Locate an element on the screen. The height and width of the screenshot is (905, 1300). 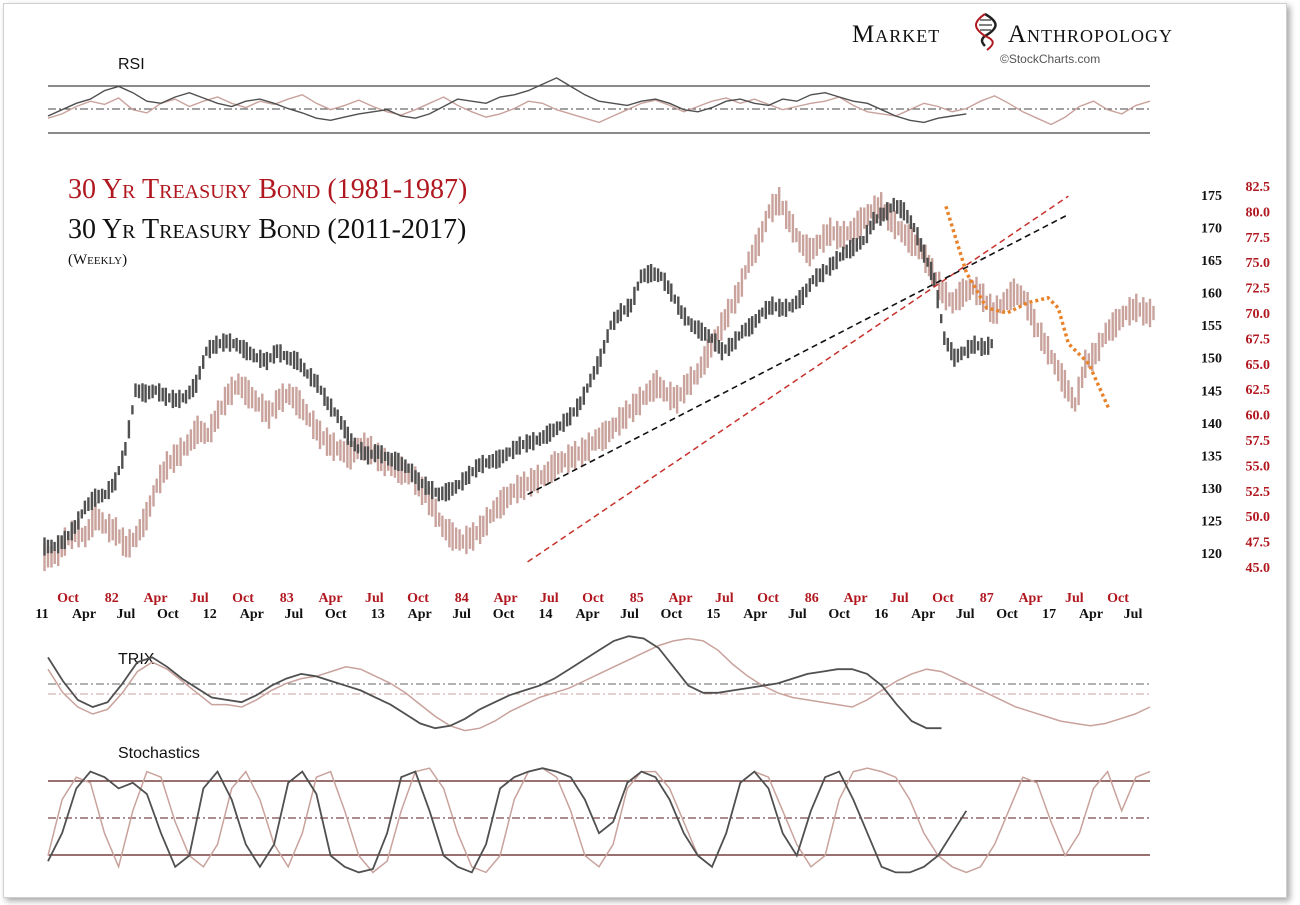
right-tick-label: 62.5 is located at coordinates (1258, 390).